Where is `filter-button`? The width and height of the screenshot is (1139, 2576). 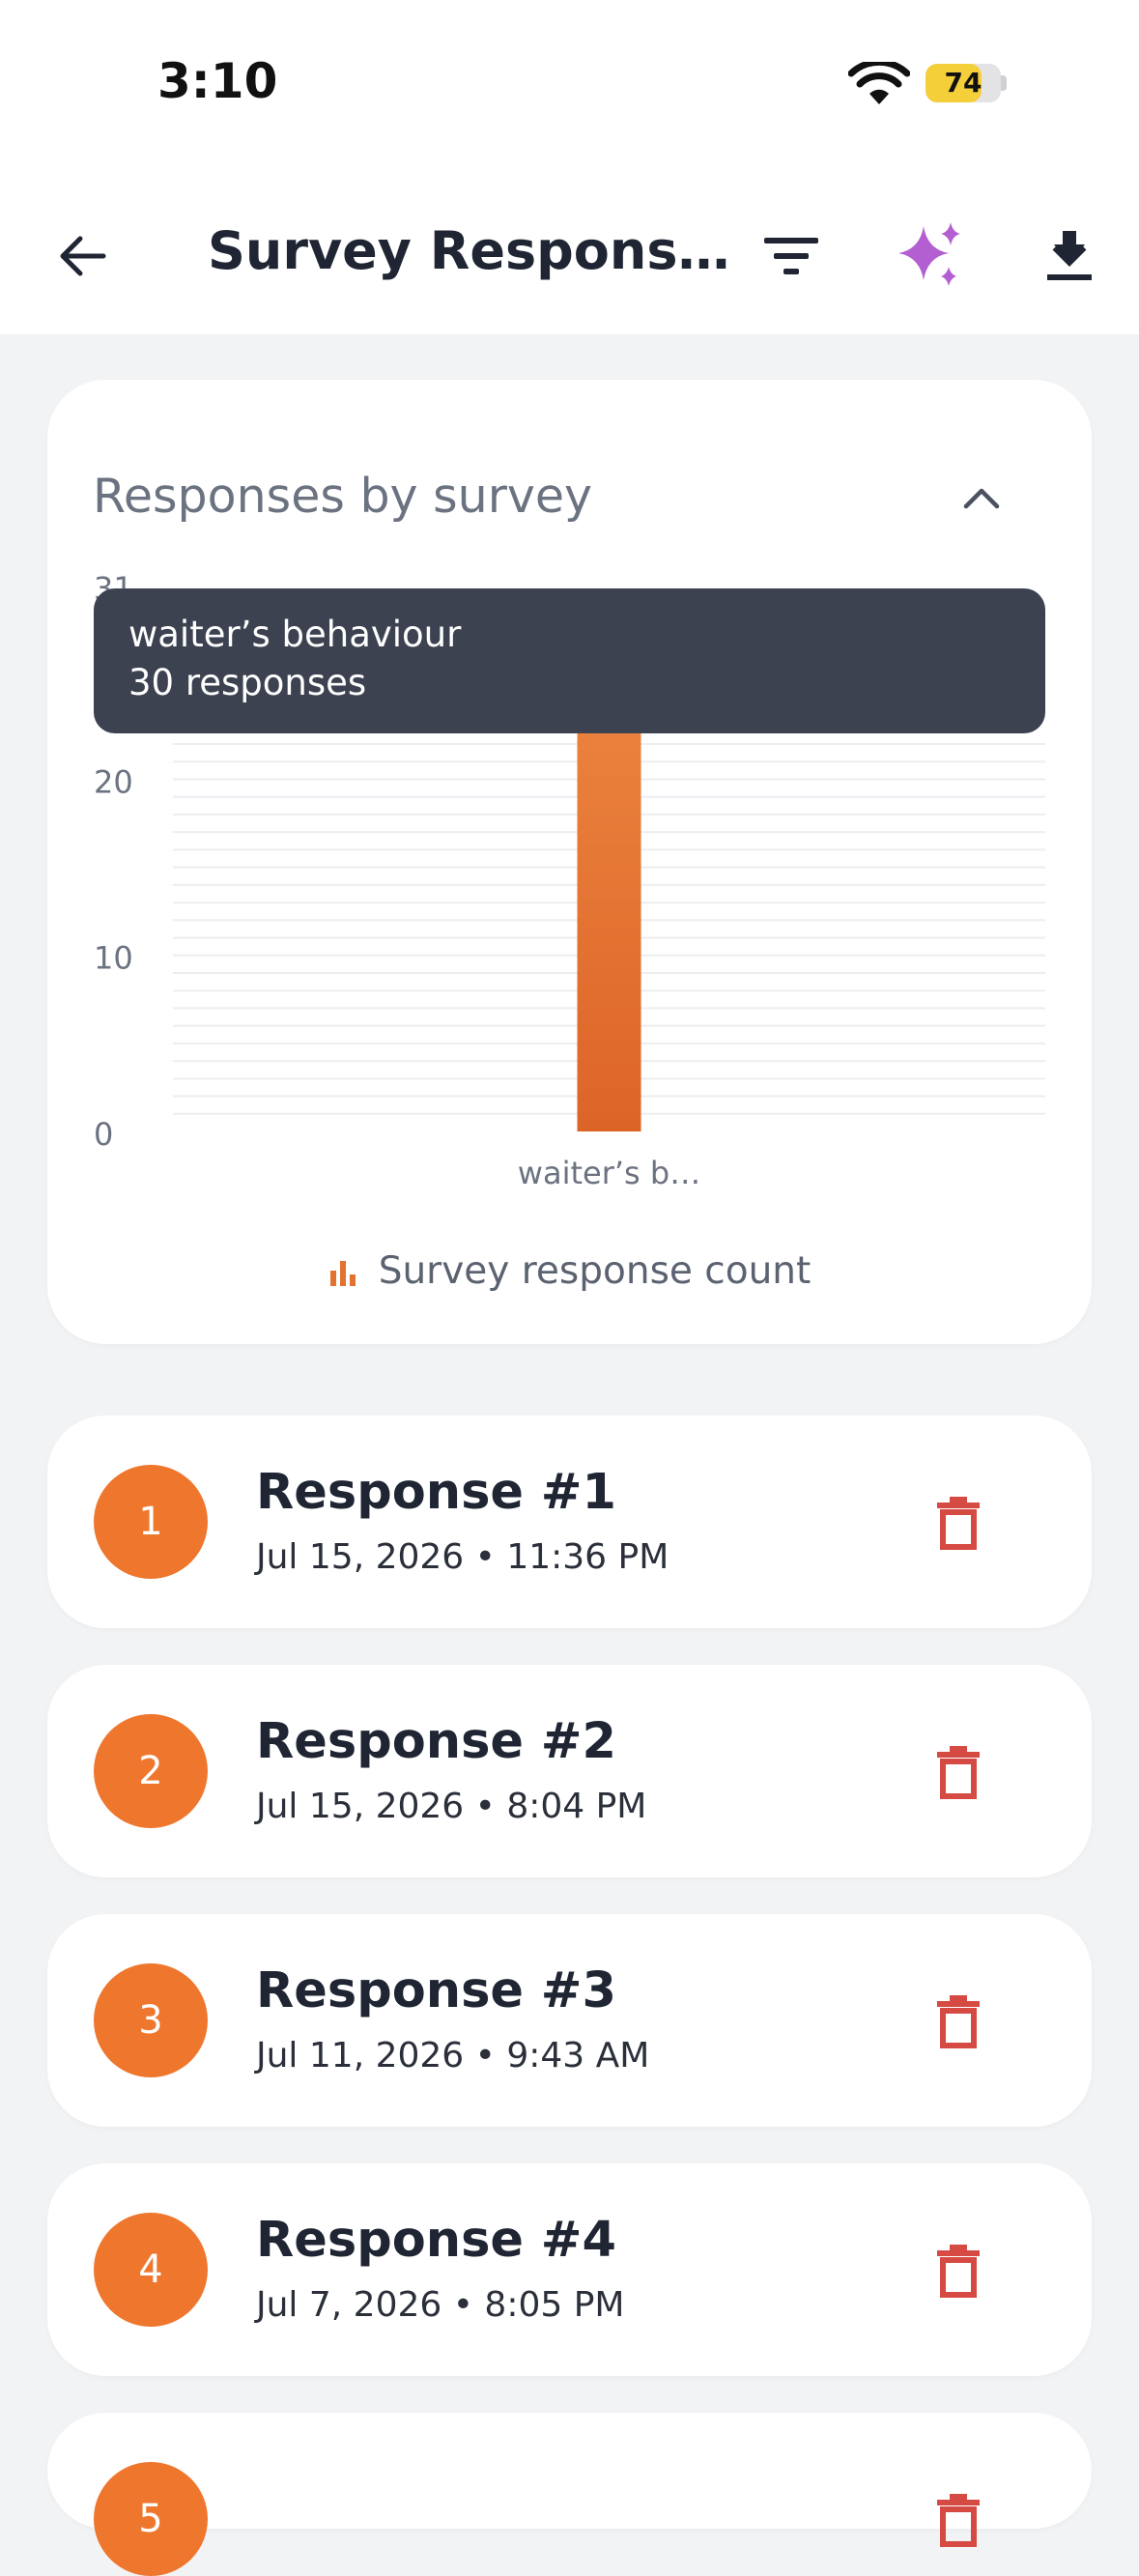 filter-button is located at coordinates (791, 257).